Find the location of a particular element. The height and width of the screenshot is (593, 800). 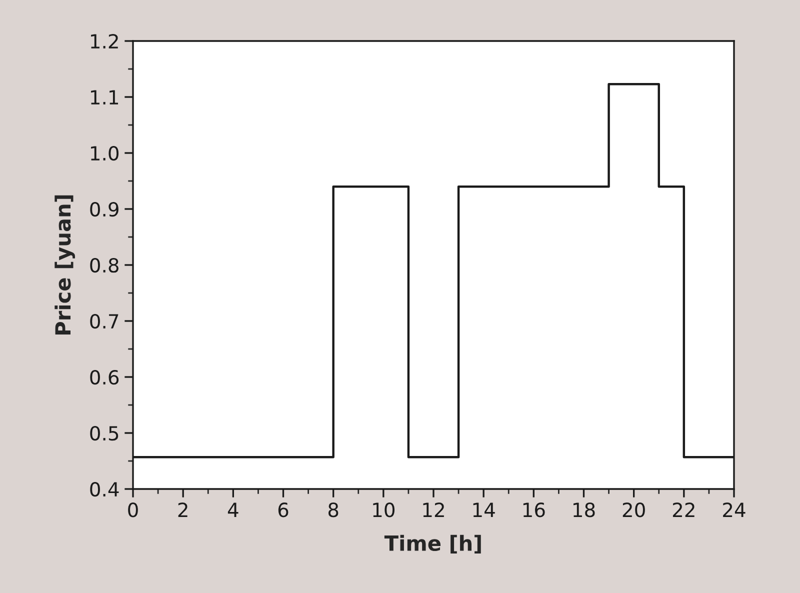

y-tick-label: 0.4 is located at coordinates (104, 489).